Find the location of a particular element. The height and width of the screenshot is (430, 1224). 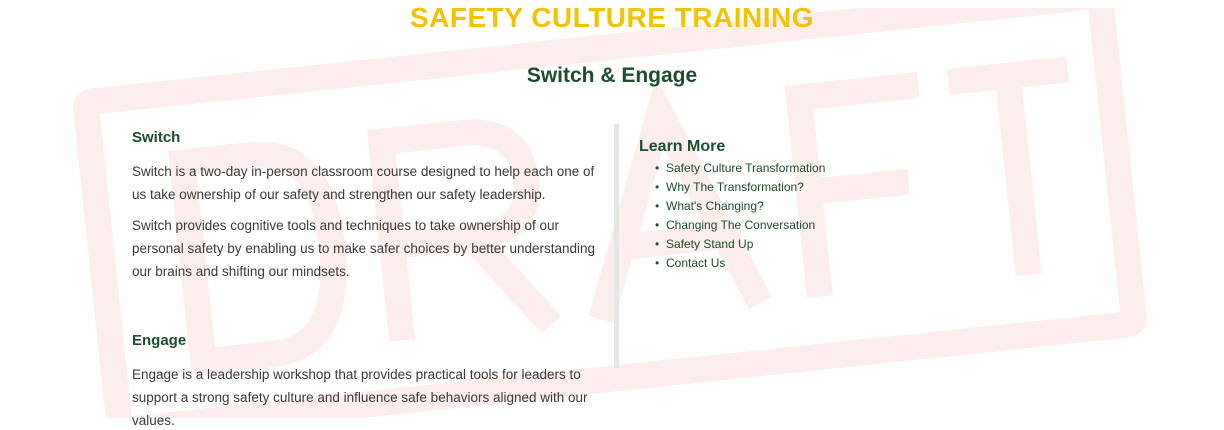

link-label: Safety Stand Up is located at coordinates (710, 244).